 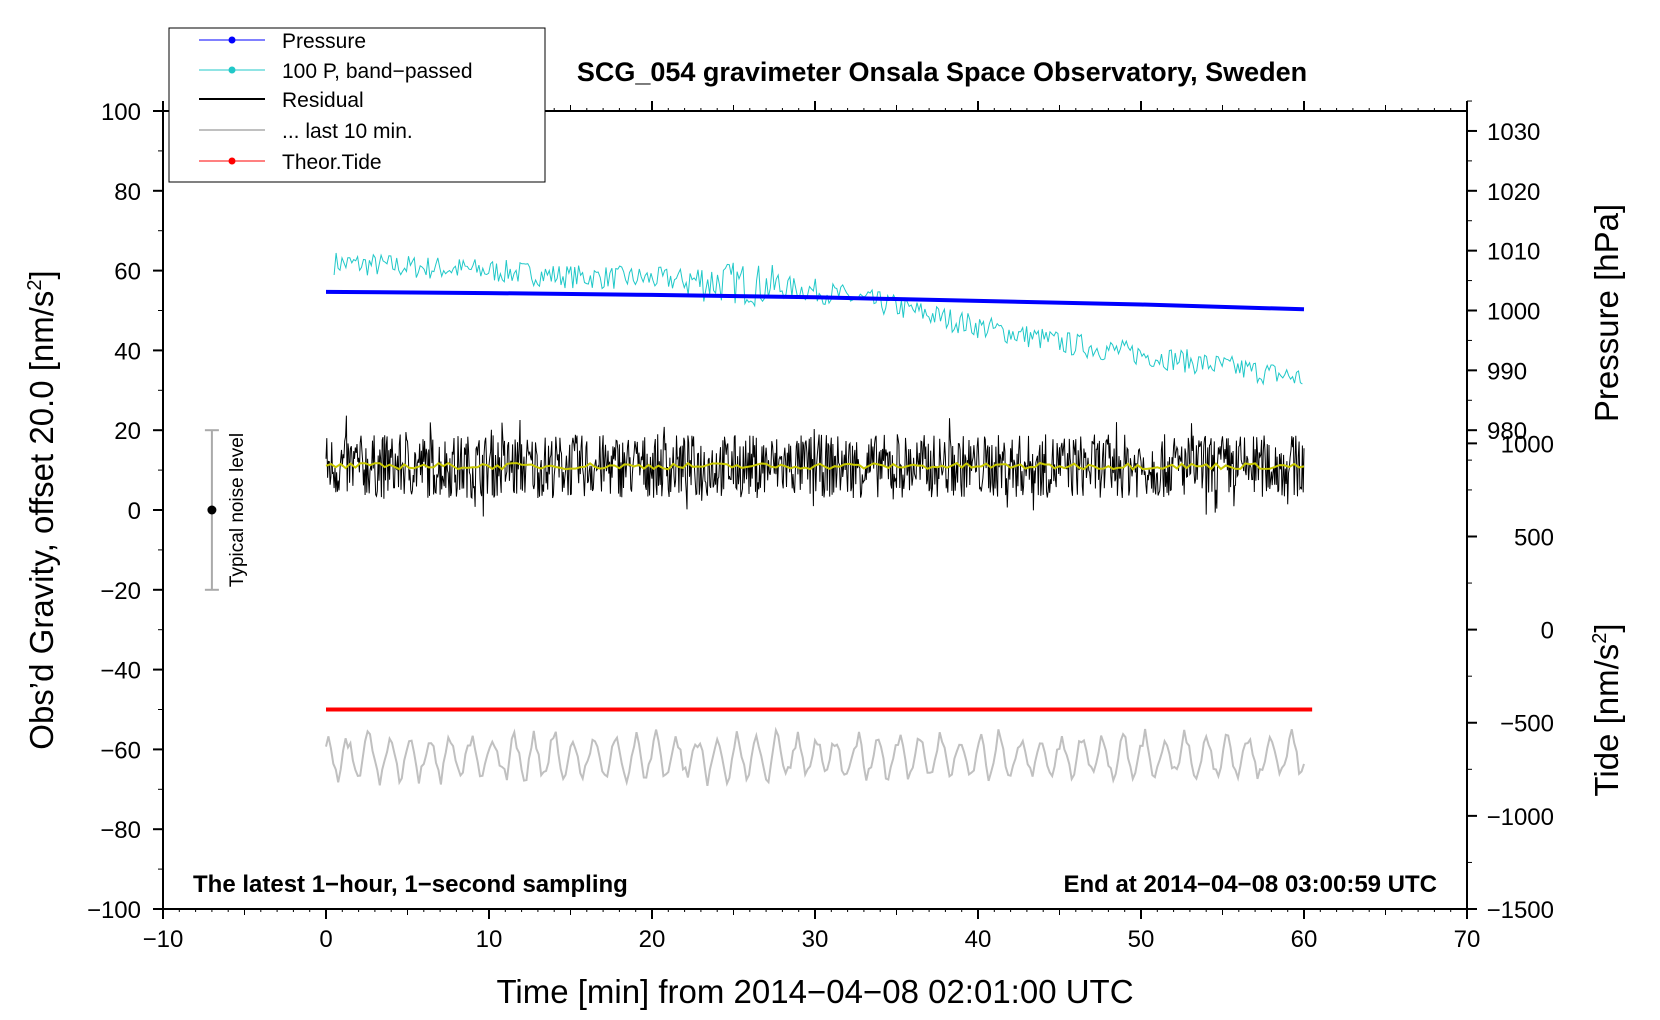 What do you see at coordinates (232, 40) in the screenshot?
I see `legend-dot-pressure` at bounding box center [232, 40].